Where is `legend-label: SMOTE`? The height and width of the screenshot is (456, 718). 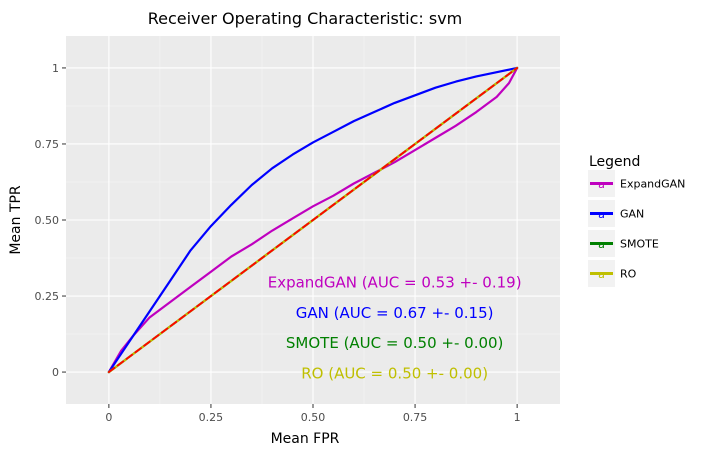
legend-label: SMOTE is located at coordinates (639, 244).